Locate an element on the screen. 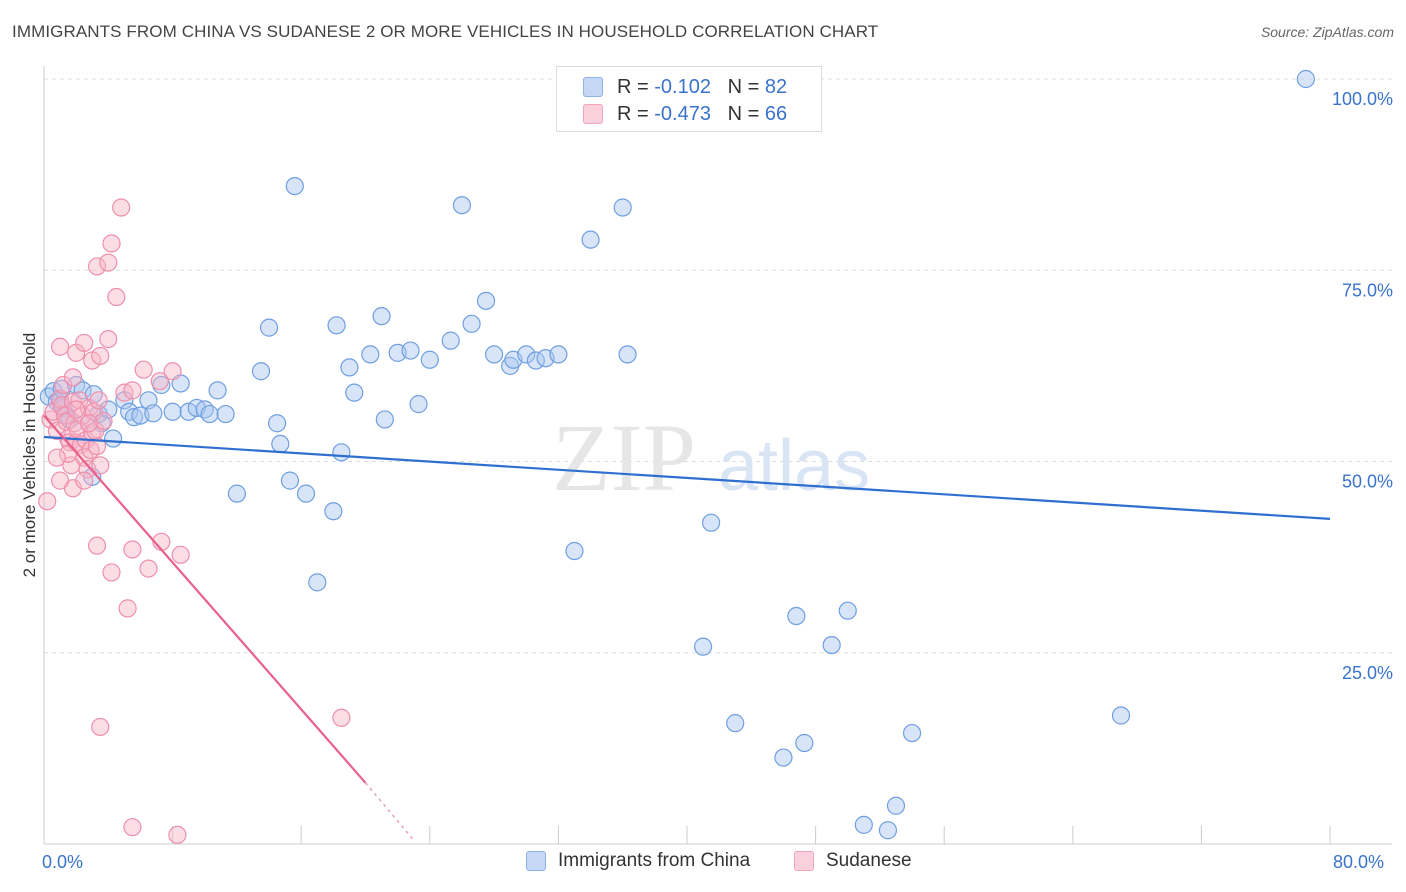 The width and height of the screenshot is (1406, 892). legend-item-china: Immigrants from China is located at coordinates (638, 861).